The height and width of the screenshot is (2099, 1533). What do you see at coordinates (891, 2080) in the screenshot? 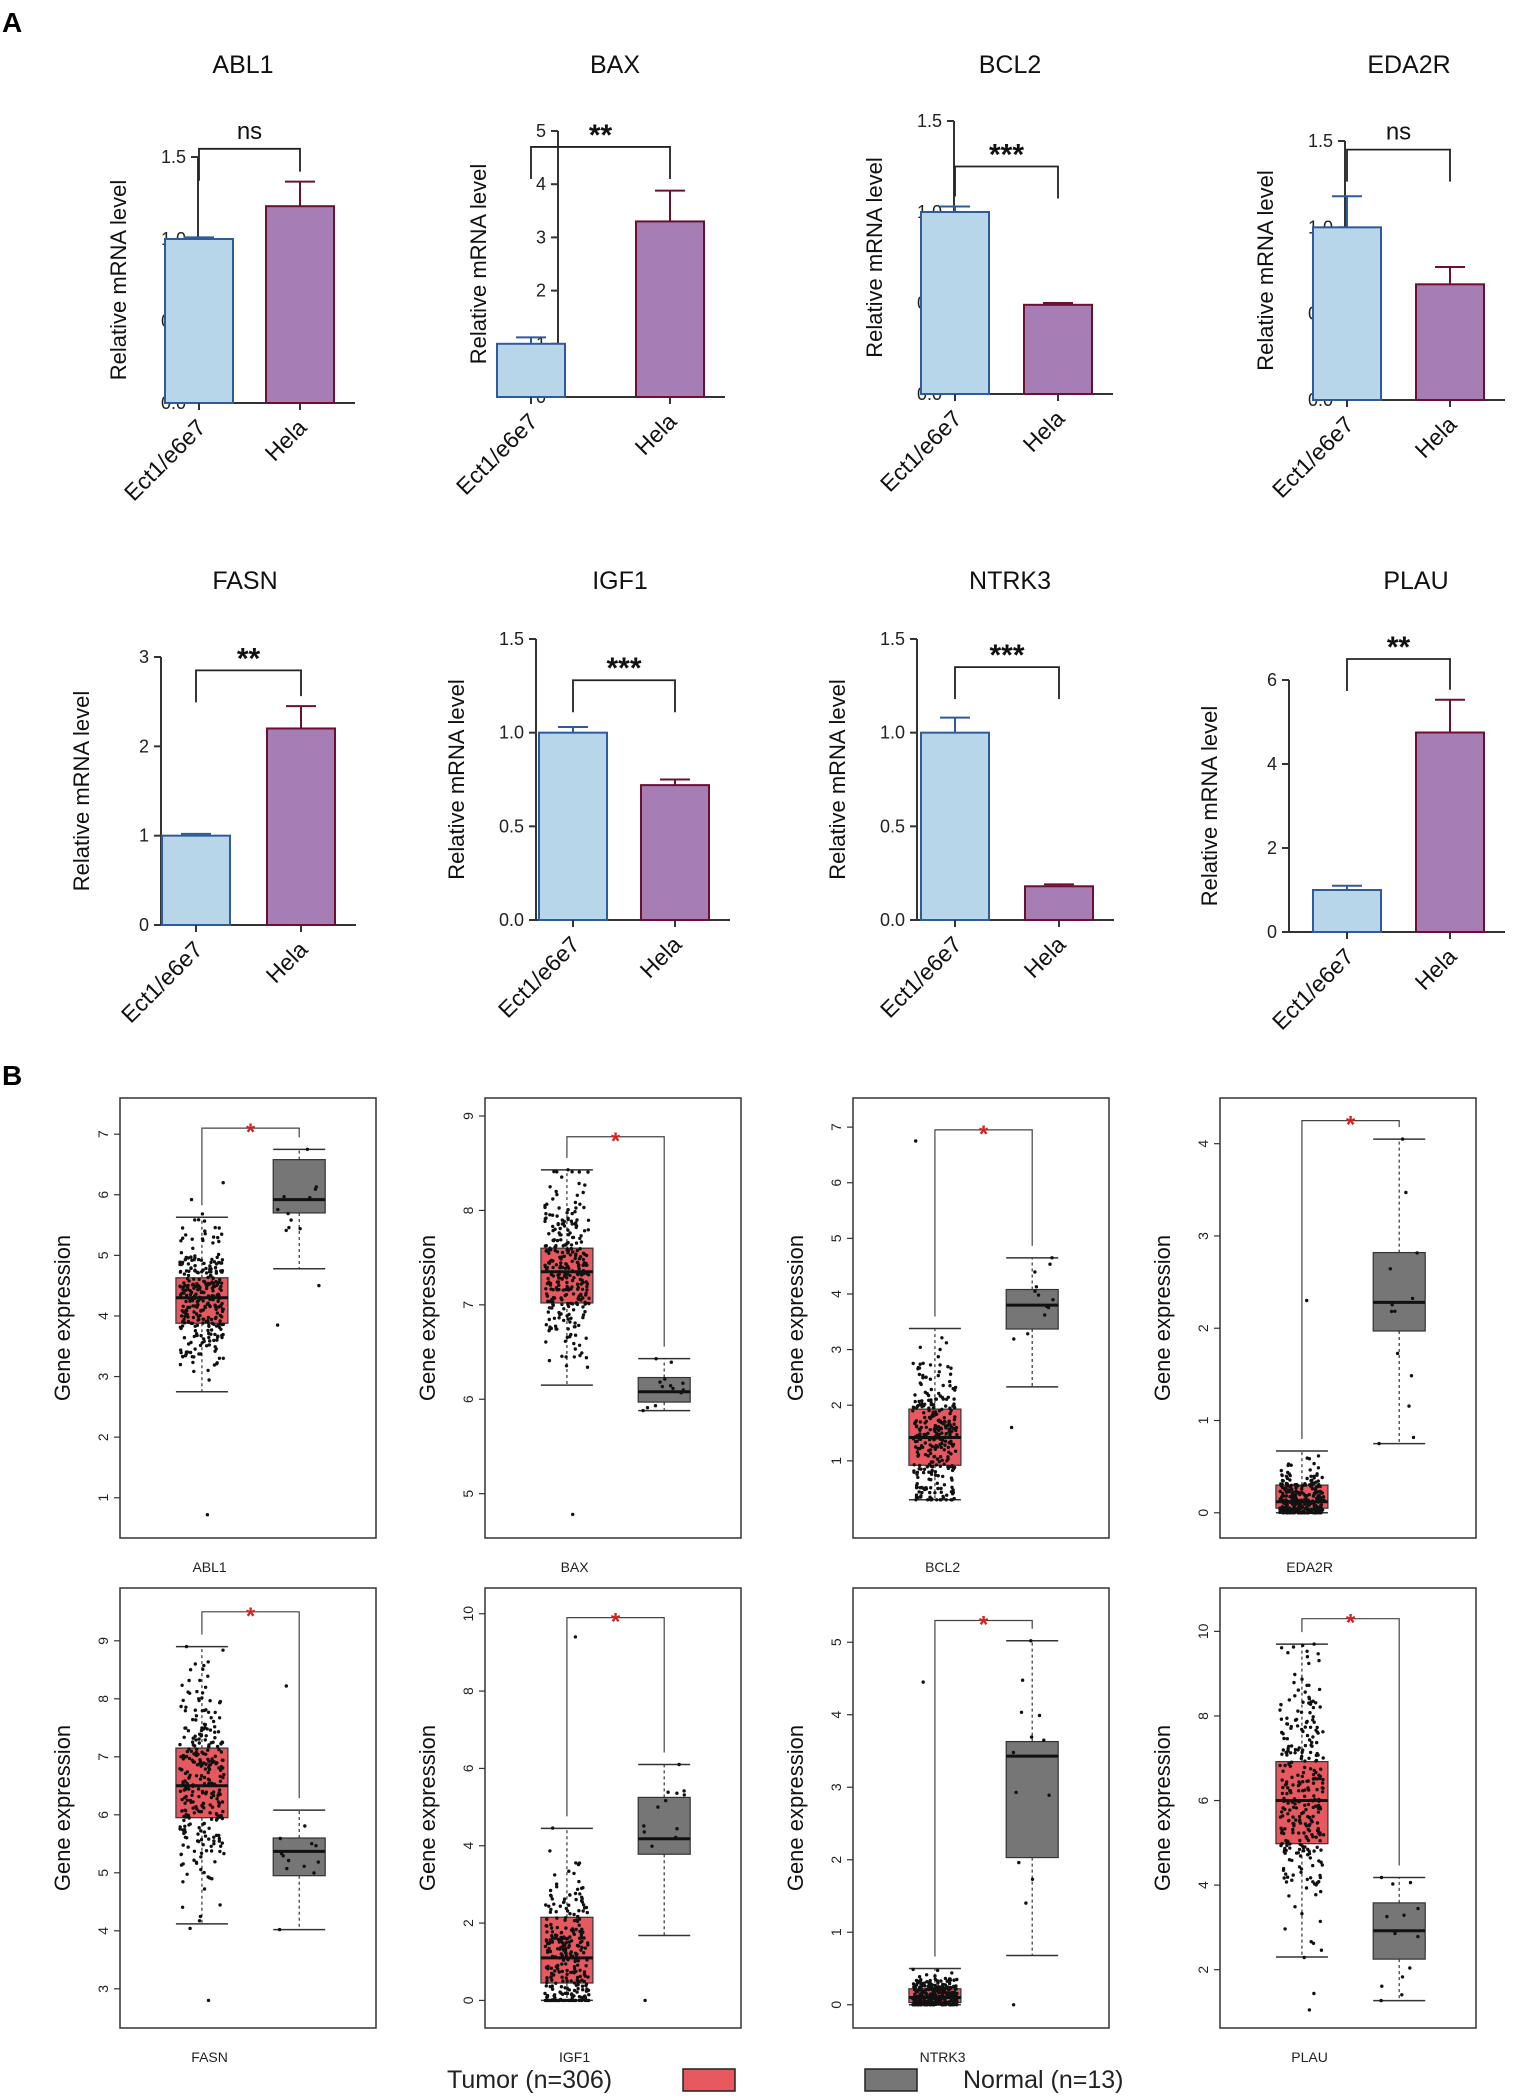
I see `legend-normal-swatch` at bounding box center [891, 2080].